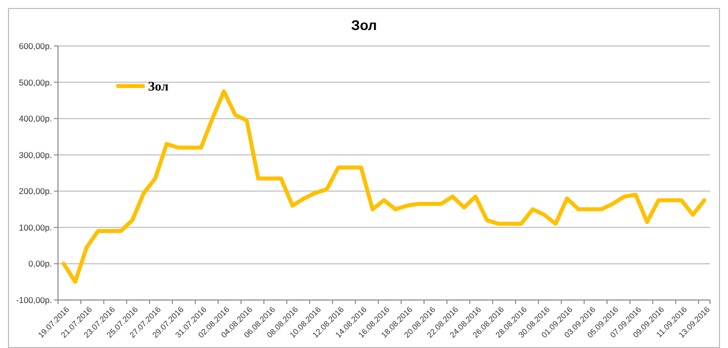 Image resolution: width=728 pixels, height=348 pixels. What do you see at coordinates (35, 82) in the screenshot?
I see `y-tick-label: 500,00р.` at bounding box center [35, 82].